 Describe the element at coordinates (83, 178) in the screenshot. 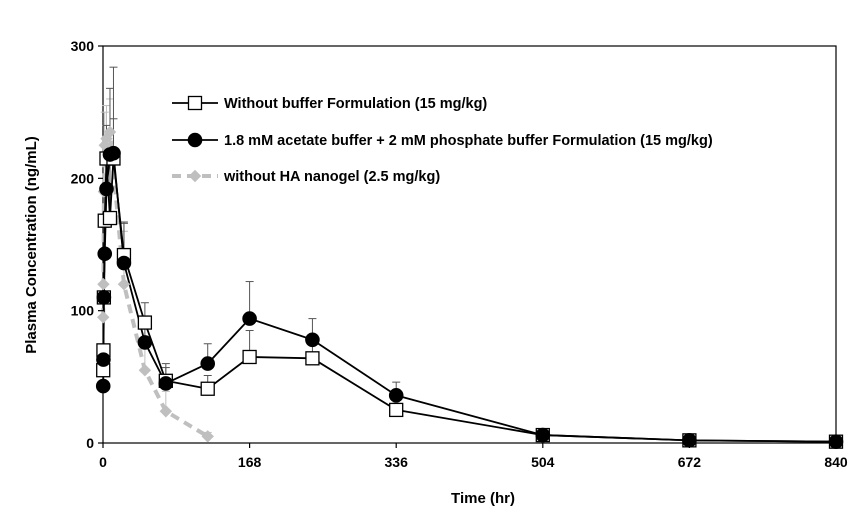

I see `y-tick-label: 200` at that location.